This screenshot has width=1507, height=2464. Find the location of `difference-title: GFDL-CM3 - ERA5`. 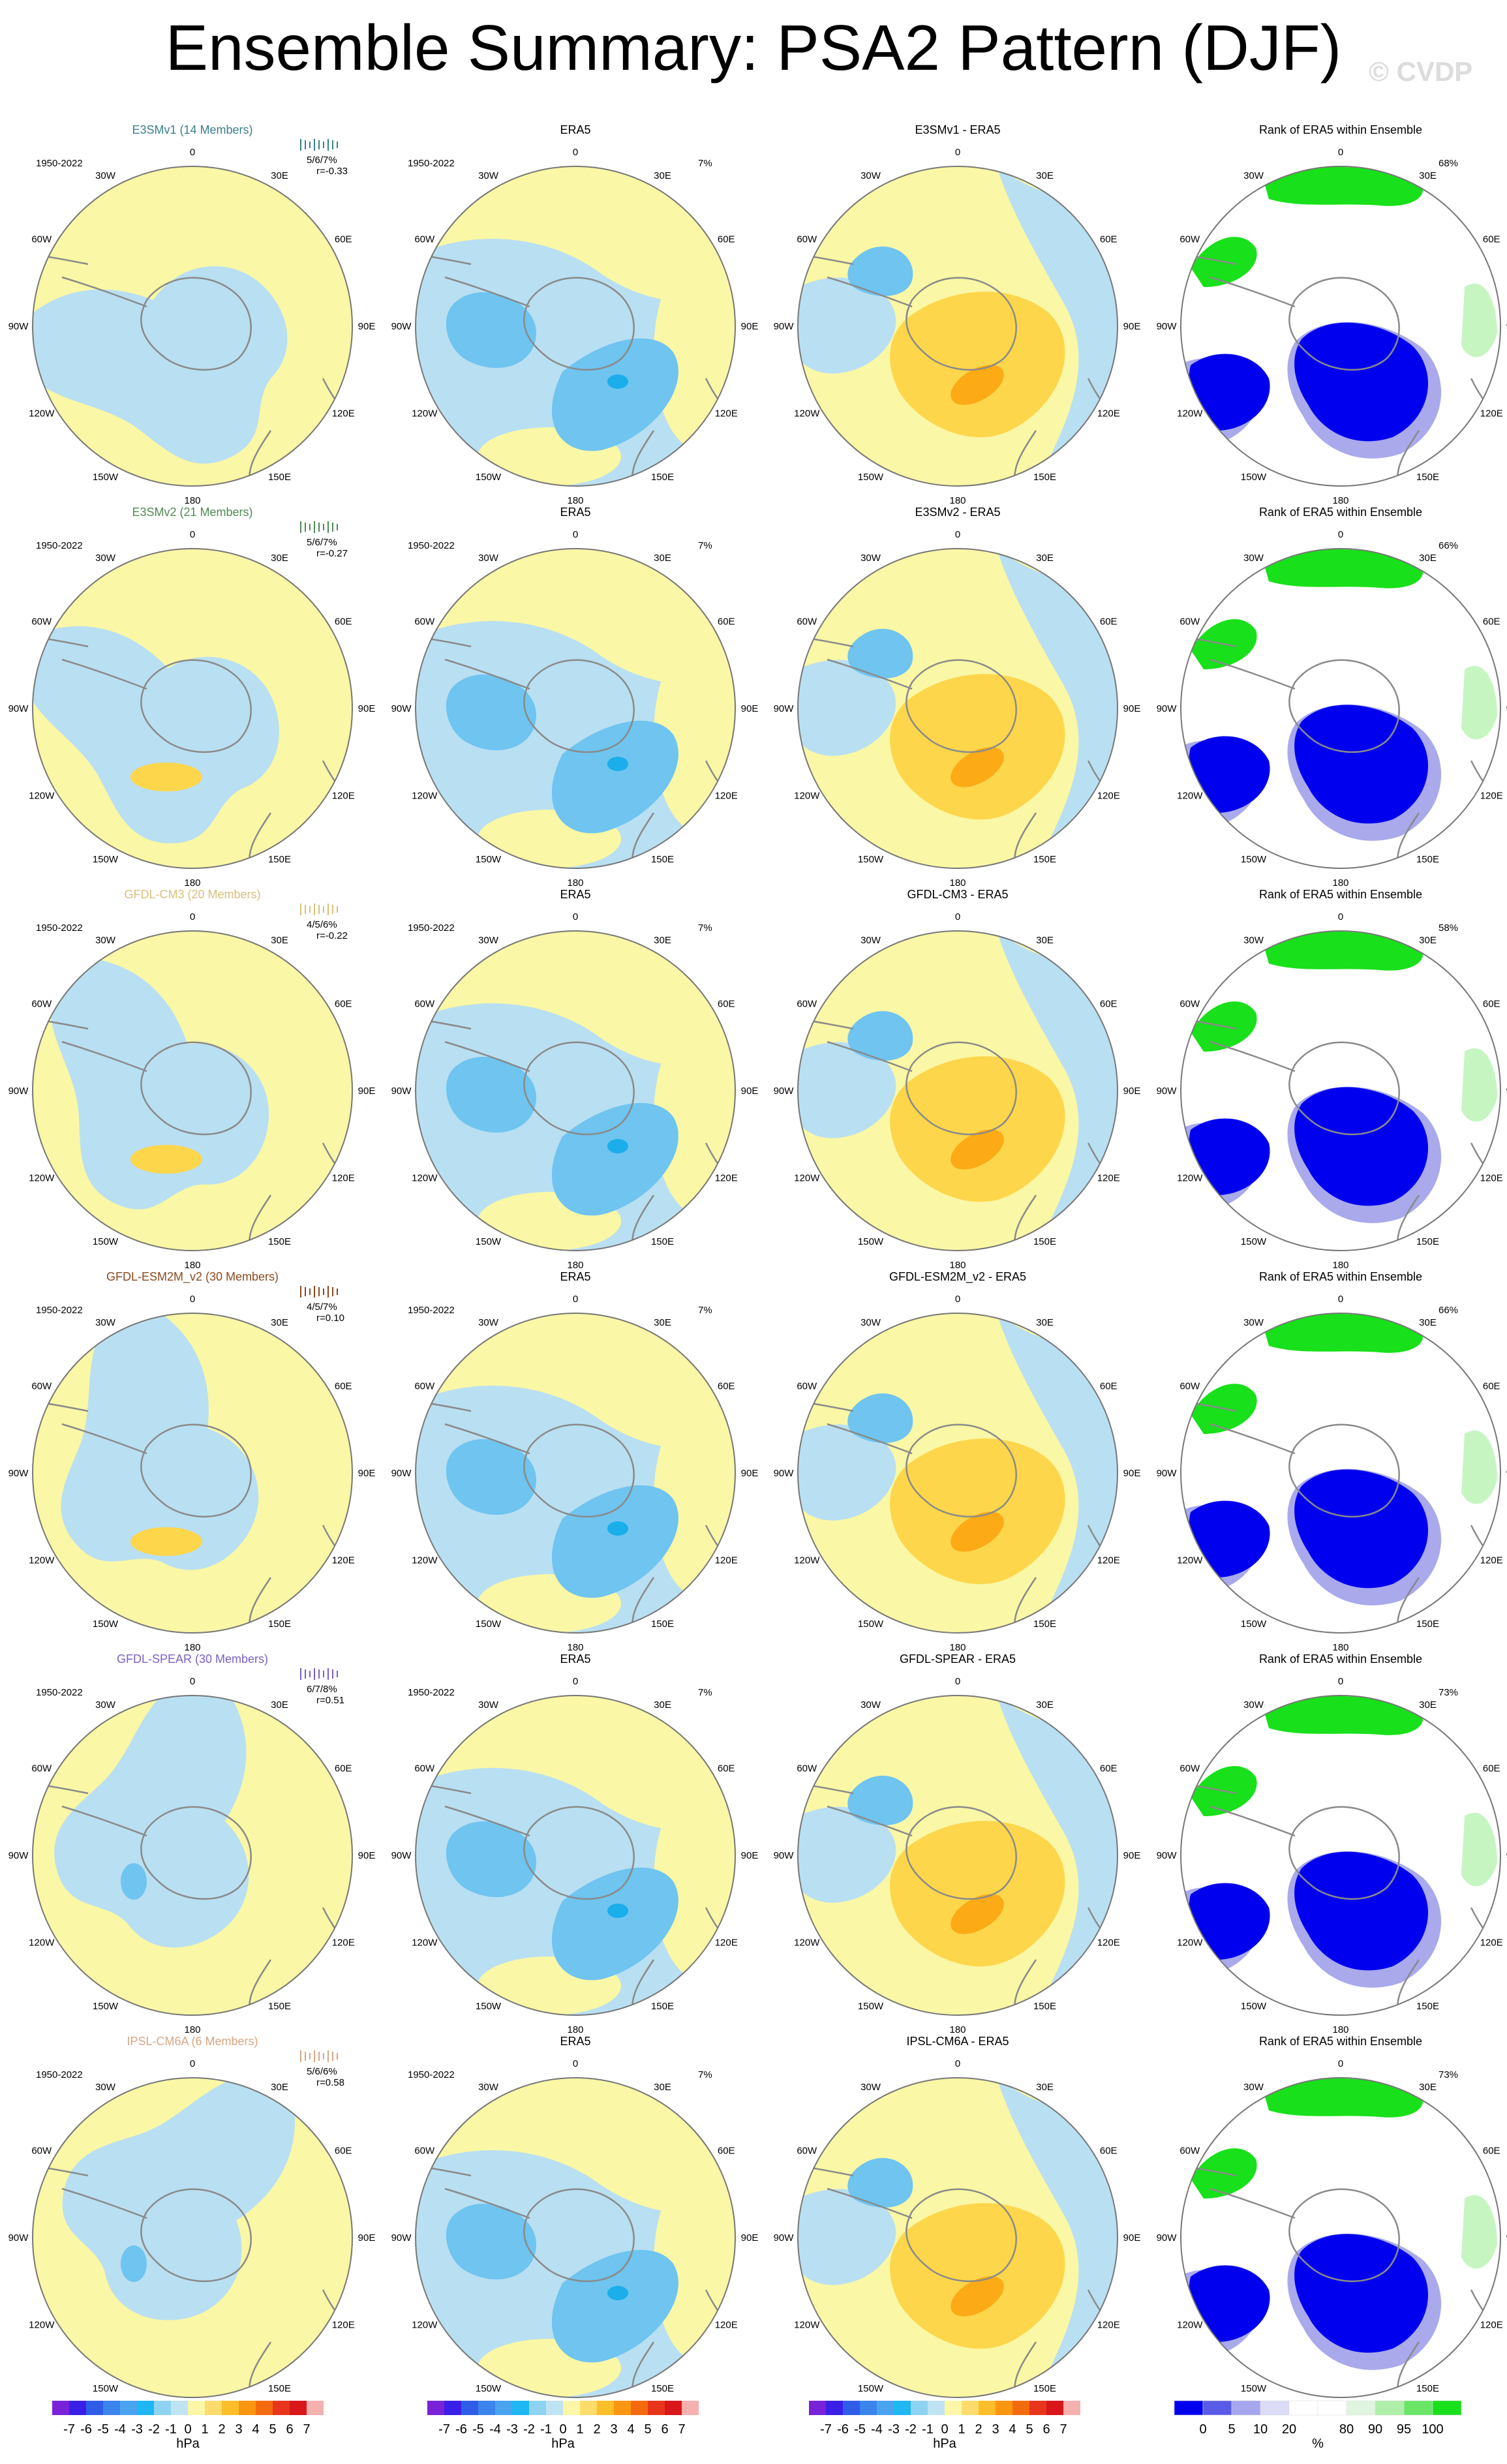

difference-title: GFDL-CM3 - ERA5 is located at coordinates (957, 894).